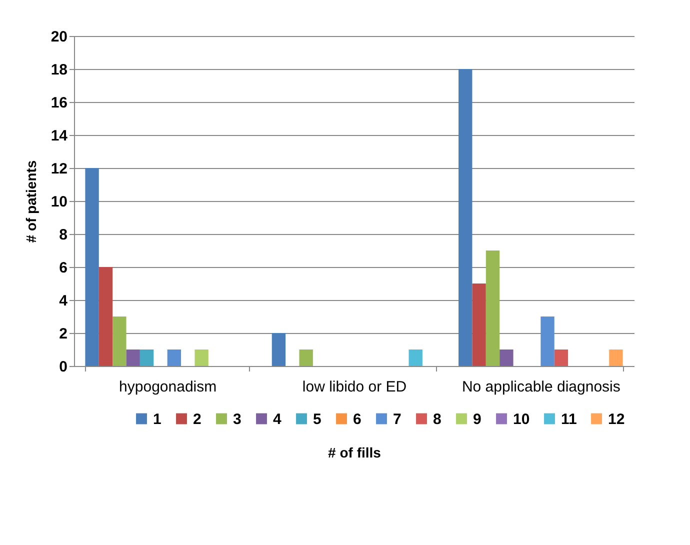 The width and height of the screenshot is (690, 545). What do you see at coordinates (30, 201) in the screenshot?
I see `y-axis-title: # of patients` at bounding box center [30, 201].